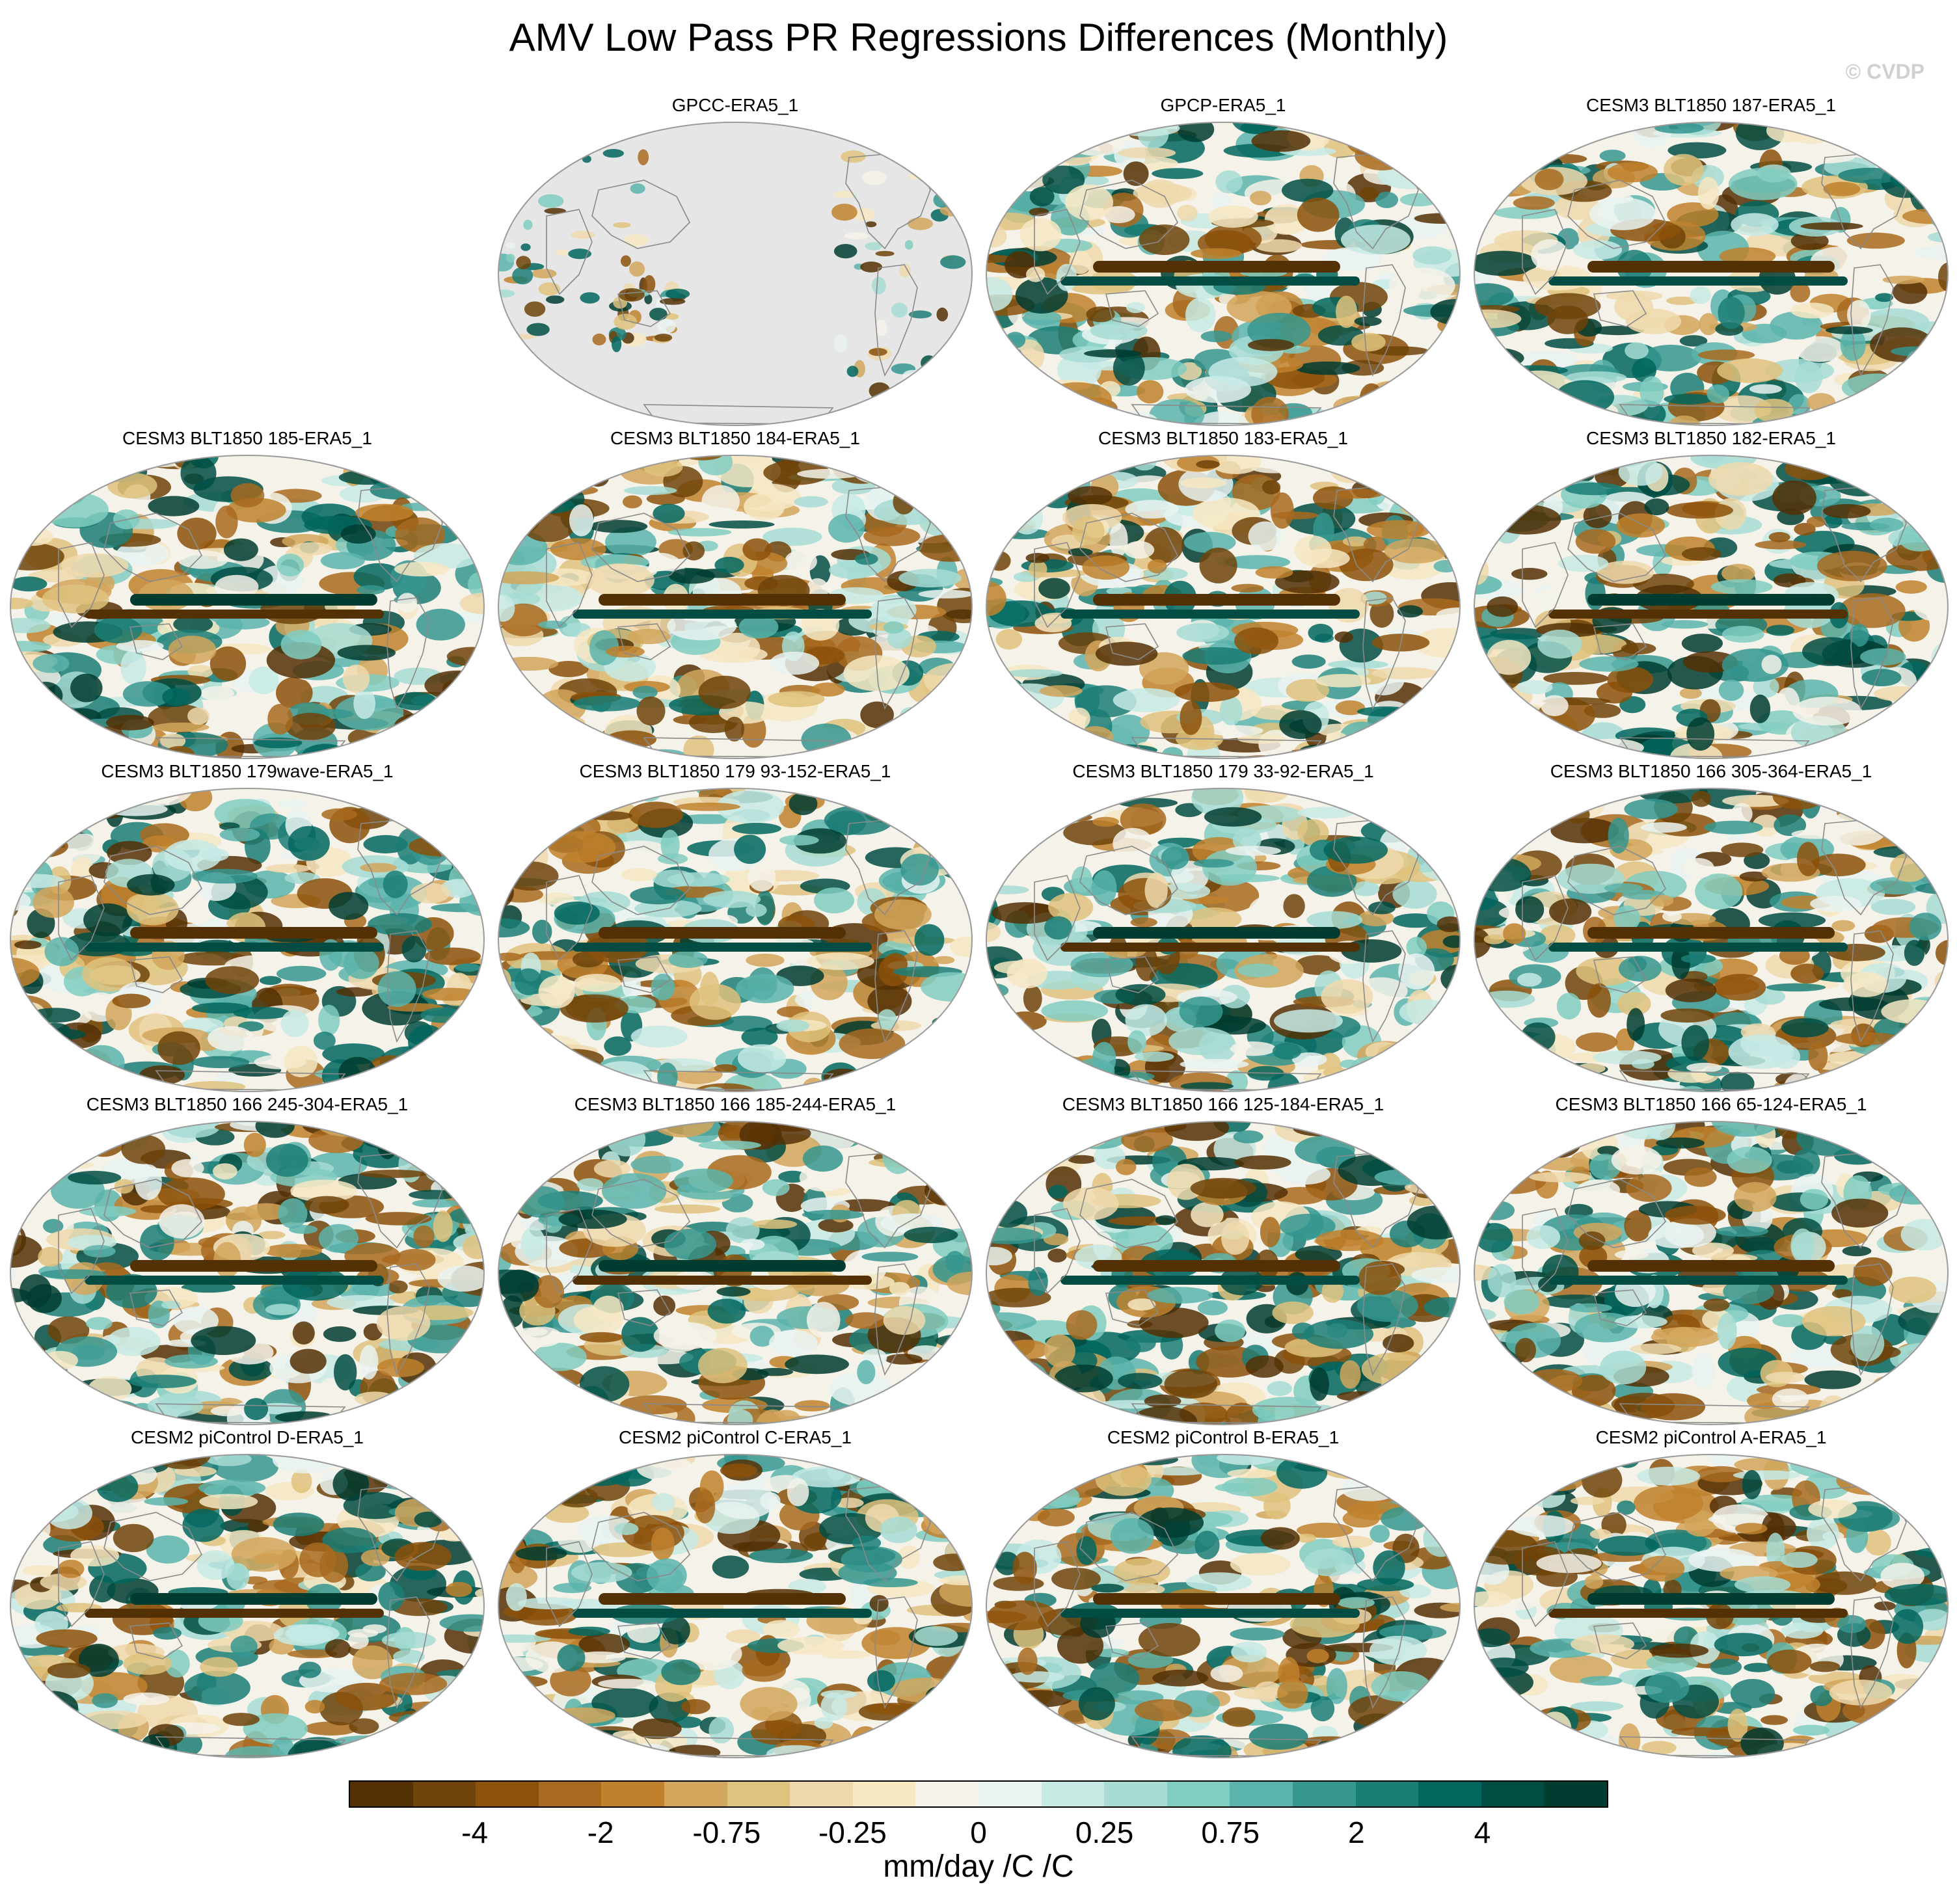 Image resolution: width=1957 pixels, height=1904 pixels. Describe the element at coordinates (247, 1437) in the screenshot. I see `panel-title: CESM2 piControl D-ERA5_1` at that location.